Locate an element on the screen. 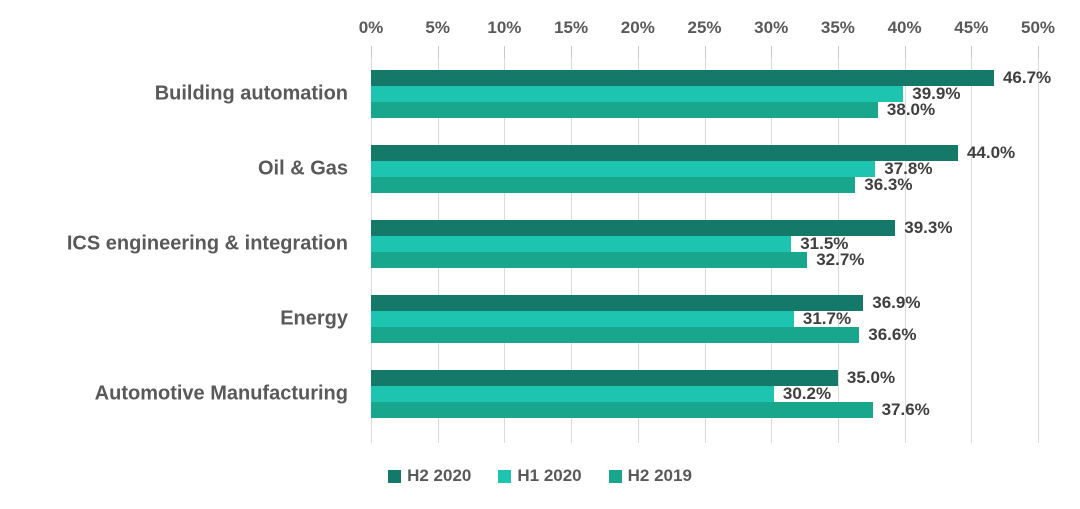 This screenshot has height=509, width=1080. bar-value-label: 39.9% is located at coordinates (936, 93).